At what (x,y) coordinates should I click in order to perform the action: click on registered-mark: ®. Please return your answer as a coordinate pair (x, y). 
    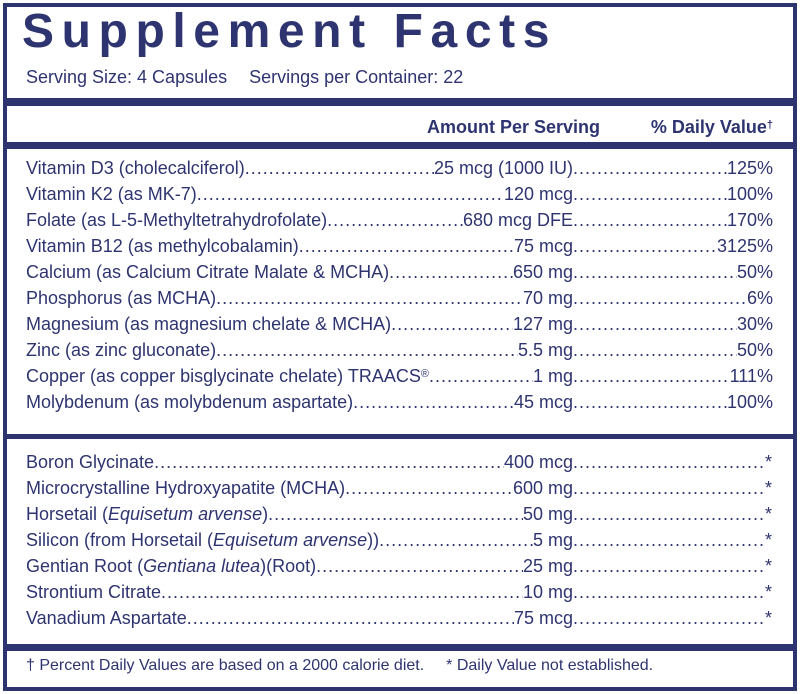
    Looking at the image, I should click on (424, 374).